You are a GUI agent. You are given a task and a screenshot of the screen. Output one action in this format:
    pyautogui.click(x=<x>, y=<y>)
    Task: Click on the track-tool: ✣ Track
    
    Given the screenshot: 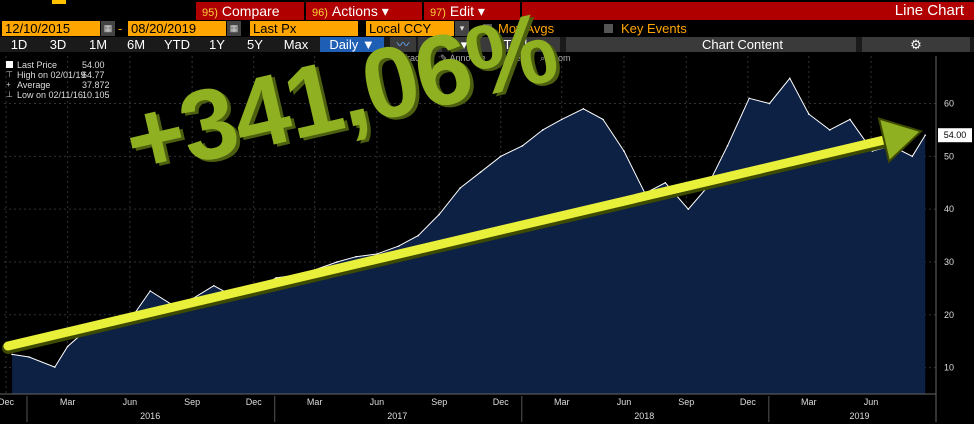 What is the action you would take?
    pyautogui.click(x=408, y=58)
    